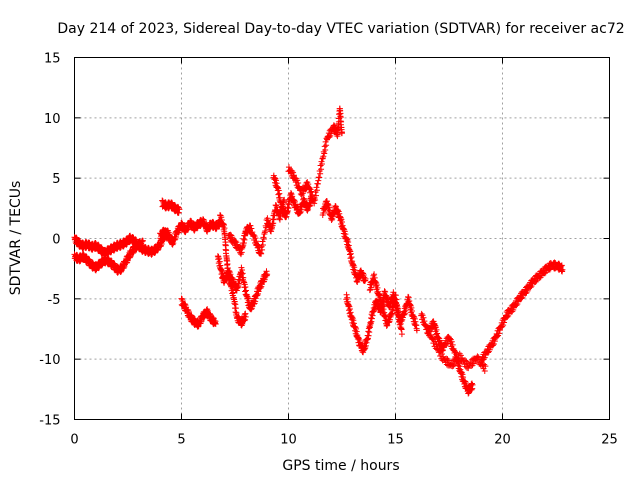 The height and width of the screenshot is (480, 640). What do you see at coordinates (502, 440) in the screenshot?
I see `x-tick-label: 20` at bounding box center [502, 440].